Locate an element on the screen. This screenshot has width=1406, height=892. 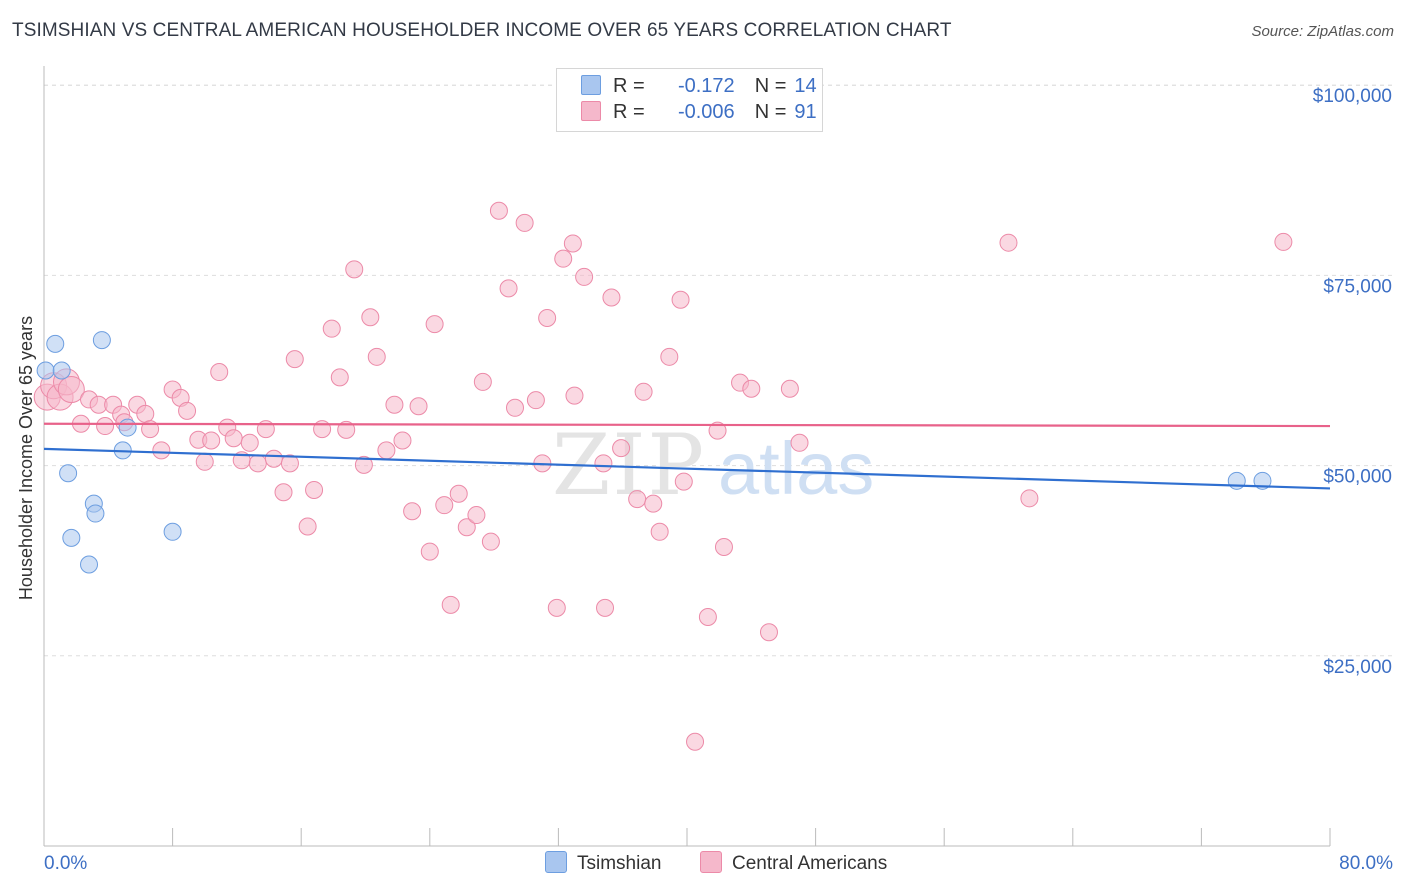
legend-row-central-americans: R = -0.006 N = 91 is located at coordinates (699, 114).